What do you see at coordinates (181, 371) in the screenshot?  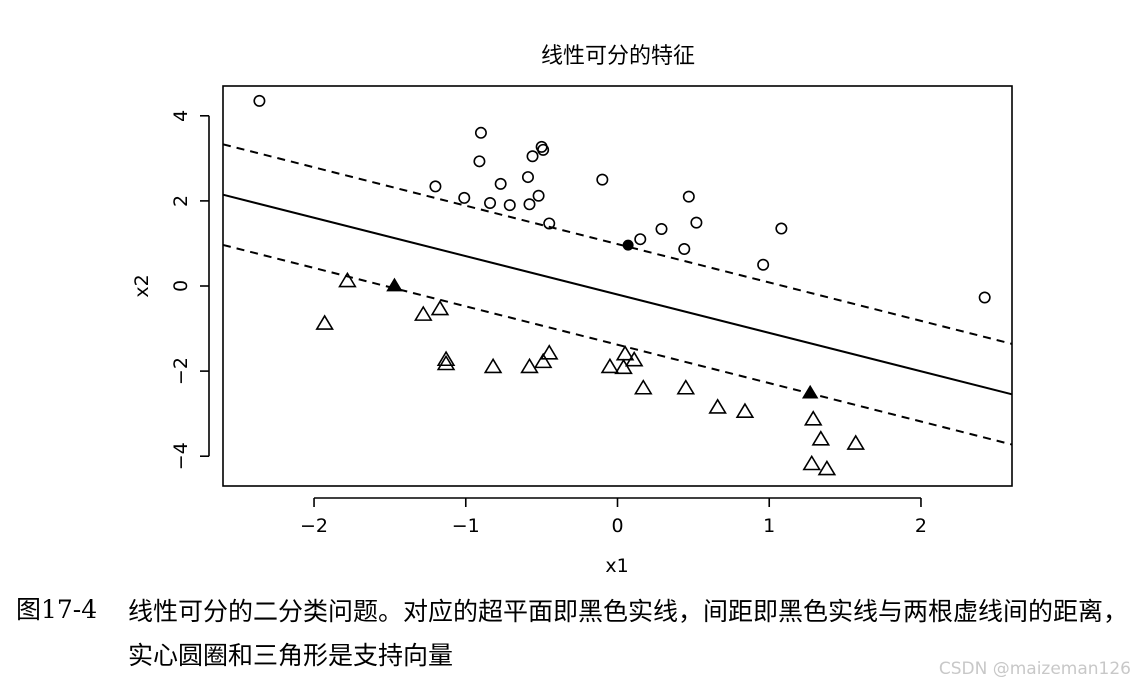 I see `y-tick-label: −2` at bounding box center [181, 371].